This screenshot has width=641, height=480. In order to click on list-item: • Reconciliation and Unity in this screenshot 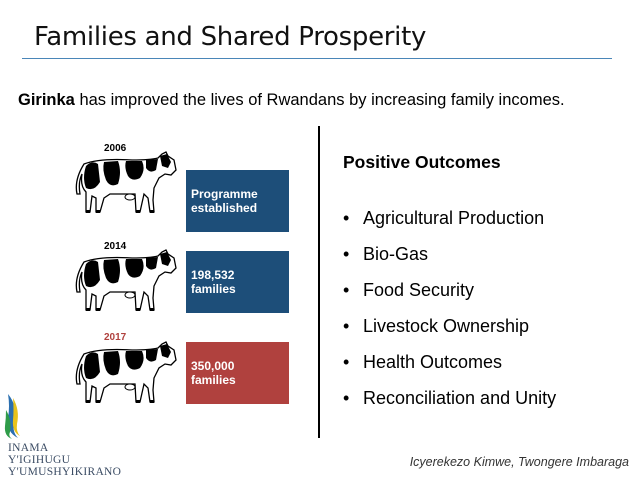, I will do `click(449, 404)`.